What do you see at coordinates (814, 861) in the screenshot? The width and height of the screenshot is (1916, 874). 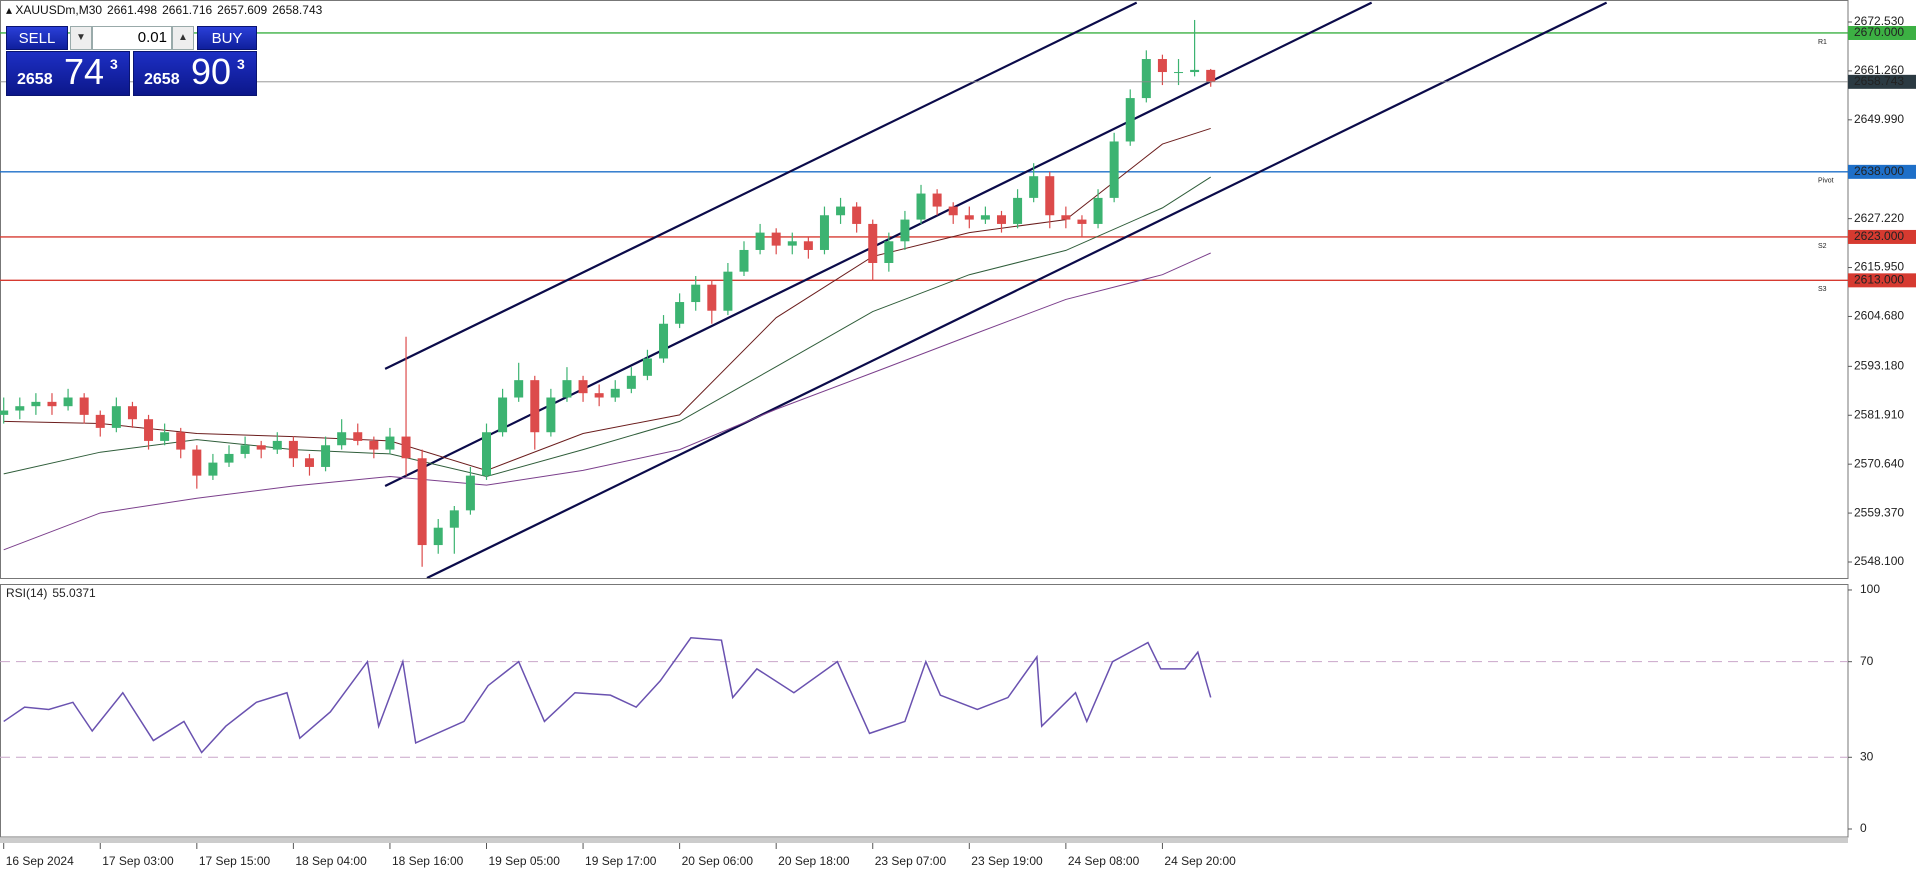 I see `x-tick-label: 20 Sep 18:00` at bounding box center [814, 861].